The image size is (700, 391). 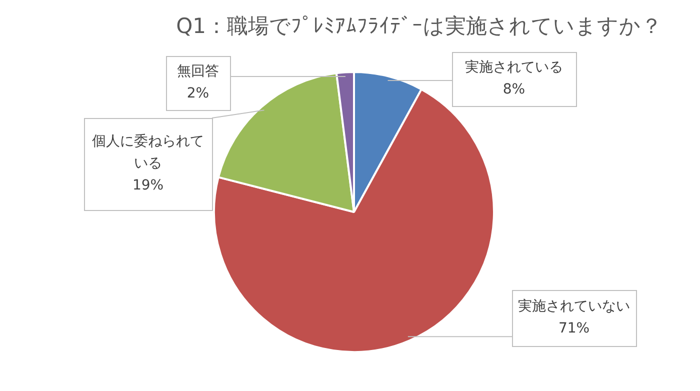 What do you see at coordinates (148, 186) in the screenshot?
I see `data-label: 19%` at bounding box center [148, 186].